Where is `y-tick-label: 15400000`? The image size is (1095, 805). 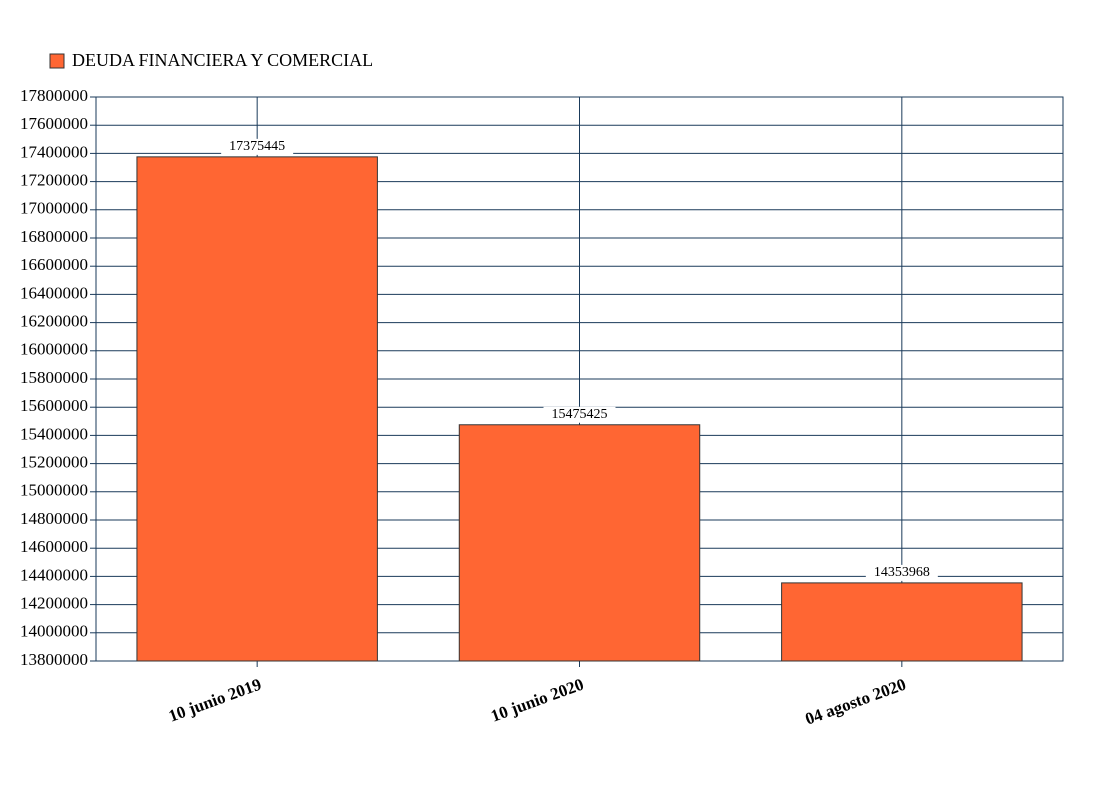
y-tick-label: 15400000 is located at coordinates (54, 433).